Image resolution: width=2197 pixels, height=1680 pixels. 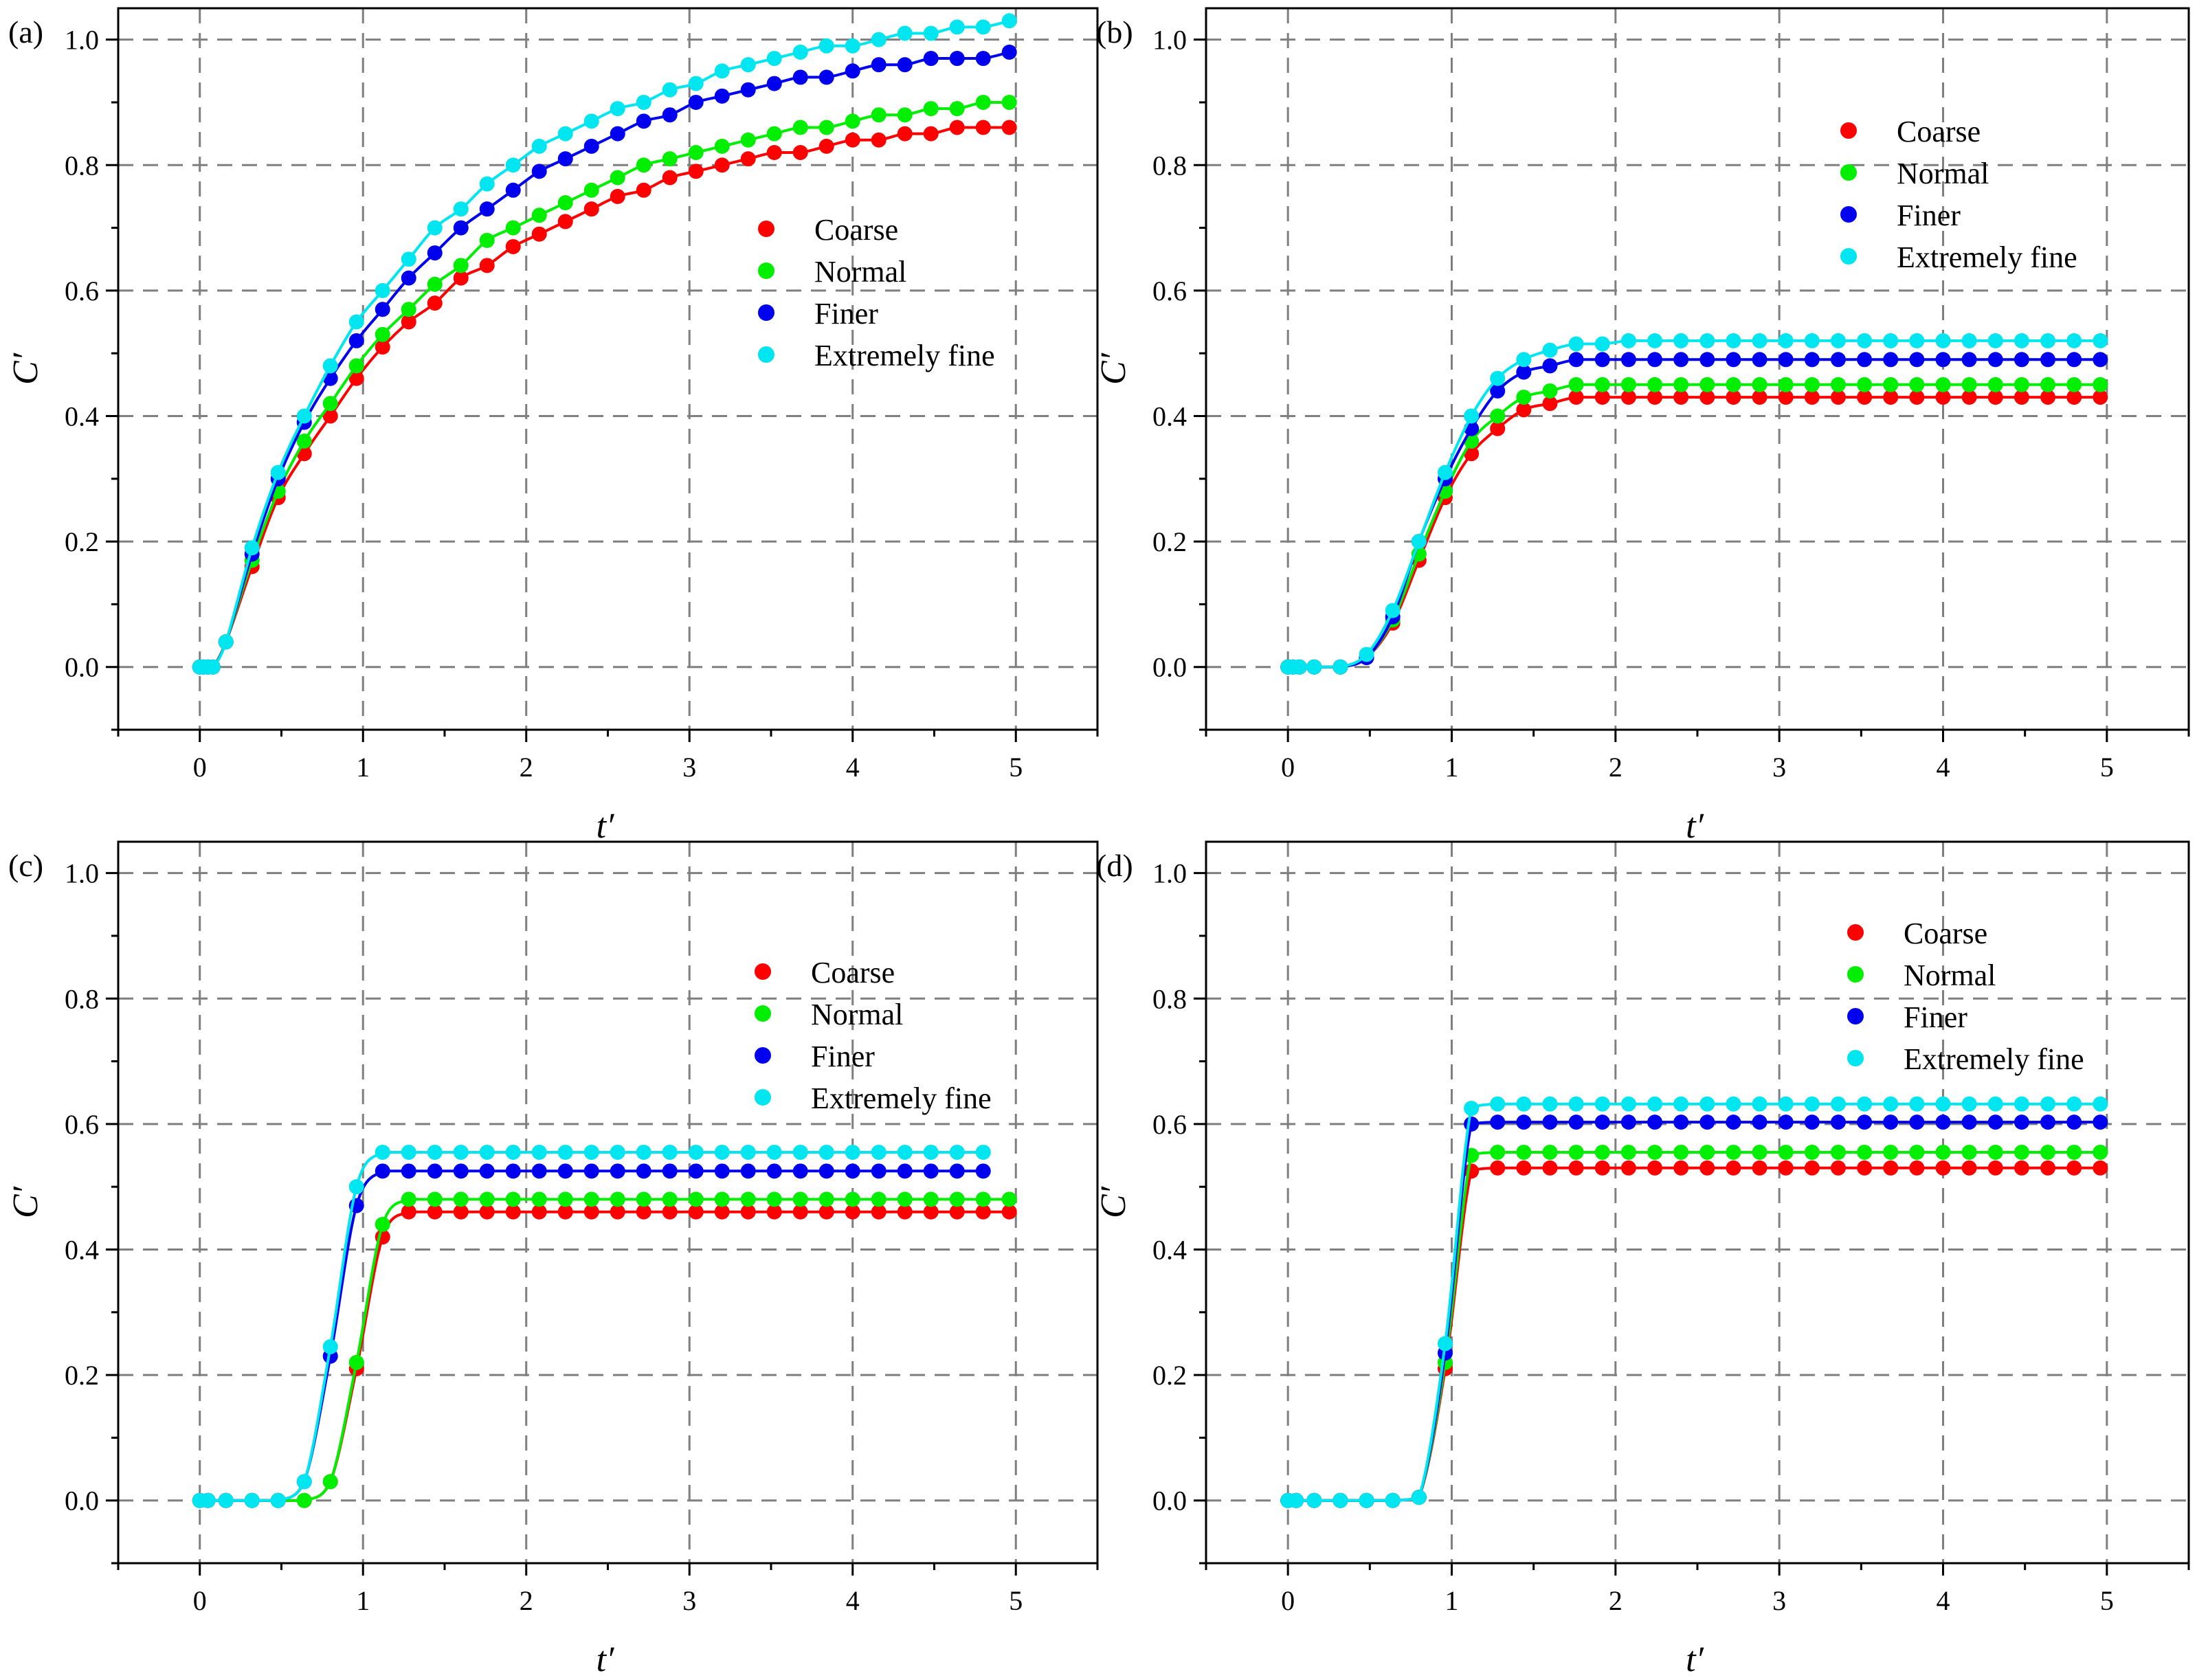 What do you see at coordinates (82, 667) in the screenshot?
I see `y-tick-label: 0.0` at bounding box center [82, 667].